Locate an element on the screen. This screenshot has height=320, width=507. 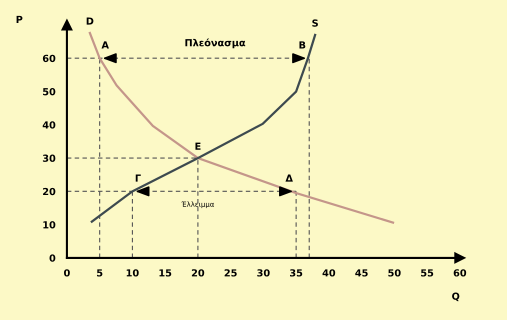
x-tick-label: 60 is located at coordinates (460, 273).